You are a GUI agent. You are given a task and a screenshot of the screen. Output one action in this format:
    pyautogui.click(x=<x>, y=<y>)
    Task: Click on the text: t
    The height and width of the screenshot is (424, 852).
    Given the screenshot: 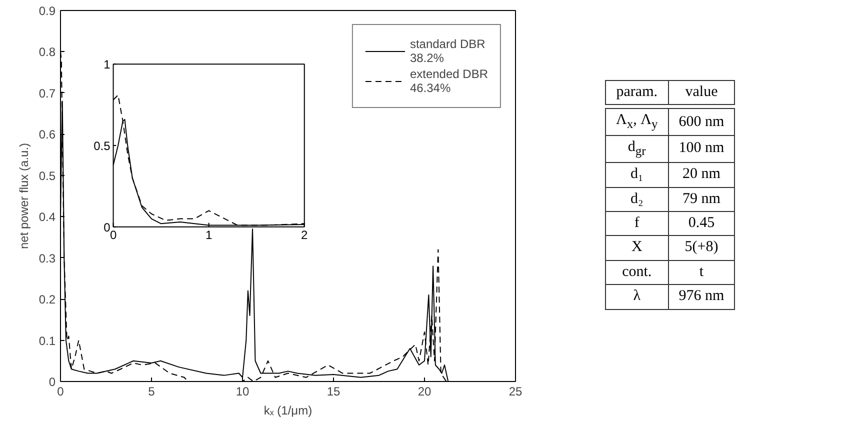 What is the action you would take?
    pyautogui.click(x=701, y=272)
    